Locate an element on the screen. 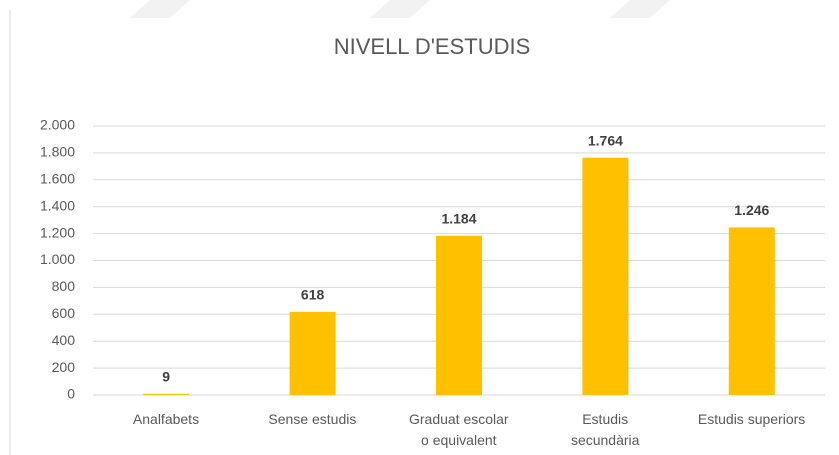 Image resolution: width=839 pixels, height=455 pixels. y-tick-label: 1.800 is located at coordinates (57, 152).